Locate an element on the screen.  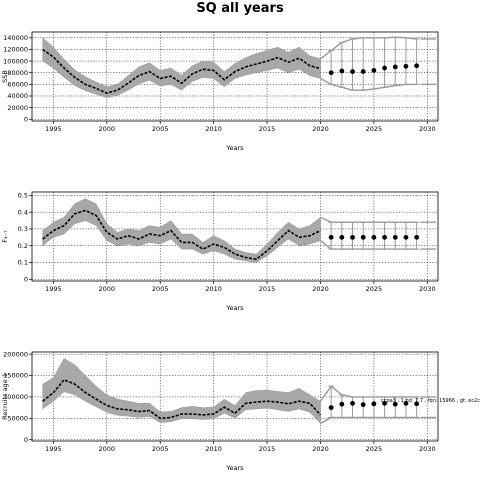
y-tick-label: 20000 is located at coordinates (17, 108).